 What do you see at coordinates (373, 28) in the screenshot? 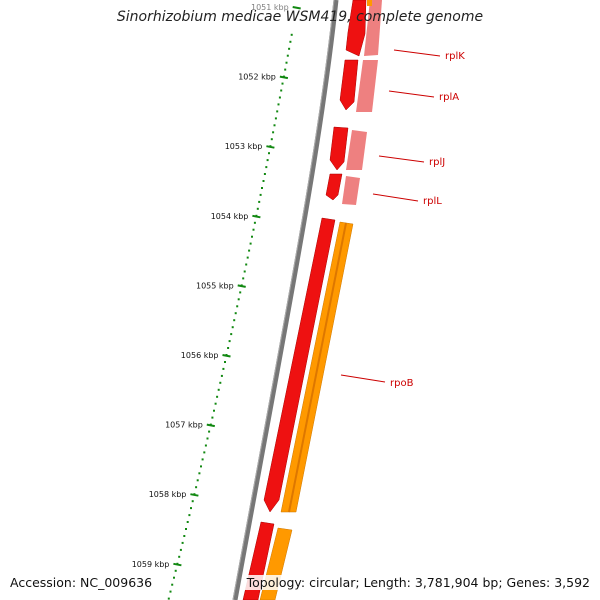
I see `cds-rplk-feature` at bounding box center [373, 28].